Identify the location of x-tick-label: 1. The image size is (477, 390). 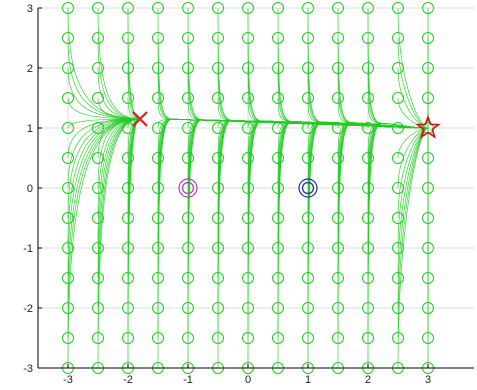
(308, 380).